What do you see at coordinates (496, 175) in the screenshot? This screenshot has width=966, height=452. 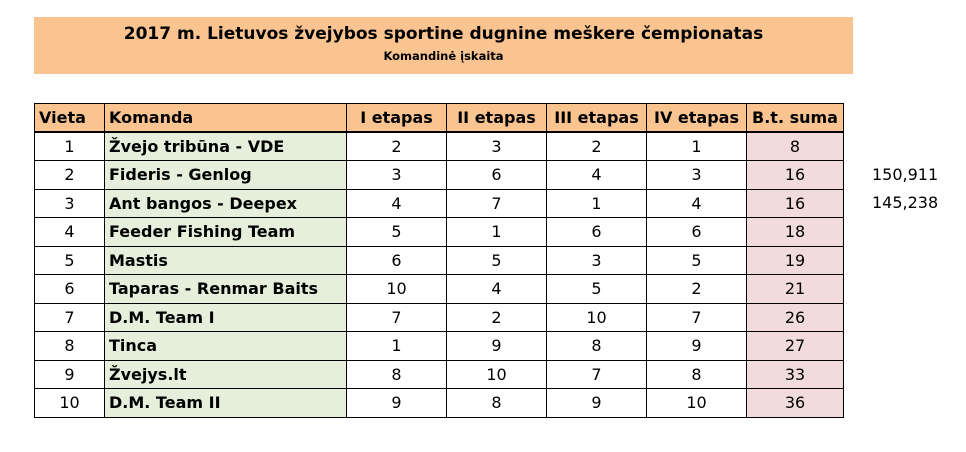 I see `stage-2-cell: 6` at bounding box center [496, 175].